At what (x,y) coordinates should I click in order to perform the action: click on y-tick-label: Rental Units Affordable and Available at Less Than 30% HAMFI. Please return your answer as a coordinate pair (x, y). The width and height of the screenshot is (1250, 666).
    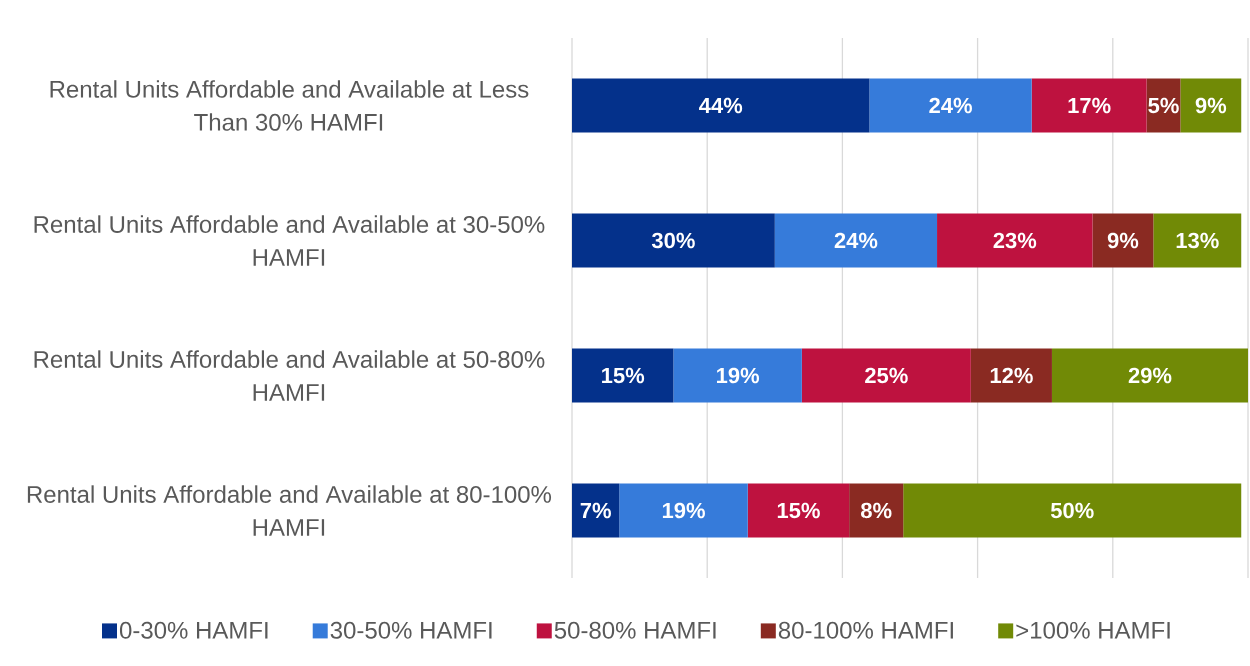
    Looking at the image, I should click on (289, 105).